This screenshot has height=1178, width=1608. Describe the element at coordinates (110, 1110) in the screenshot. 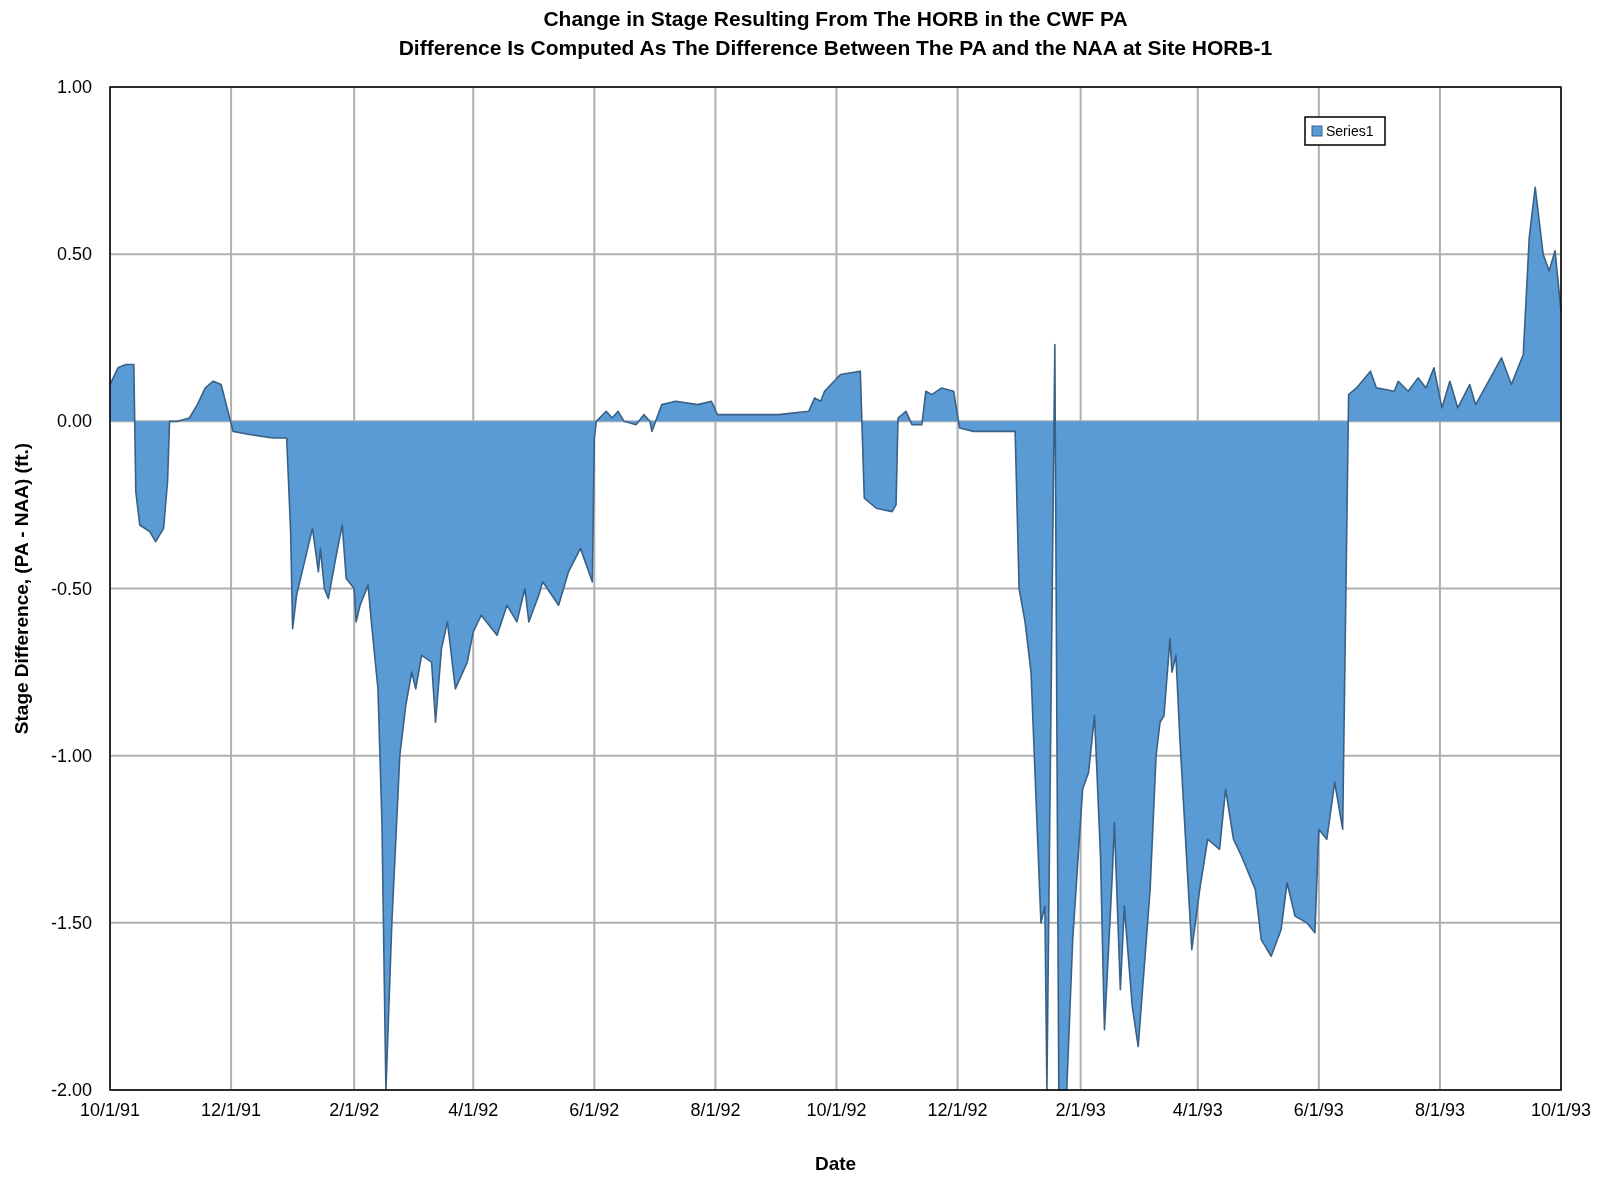

I see `x-tick-label: 10/1/91` at that location.